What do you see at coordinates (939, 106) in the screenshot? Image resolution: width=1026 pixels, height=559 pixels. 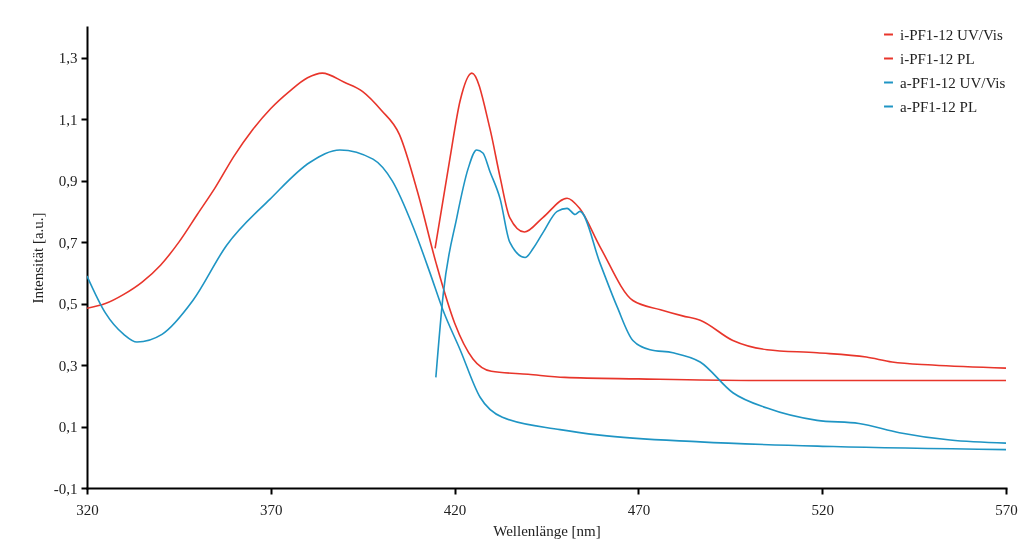 I see `legend-label: a-PF1-12 PL` at bounding box center [939, 106].